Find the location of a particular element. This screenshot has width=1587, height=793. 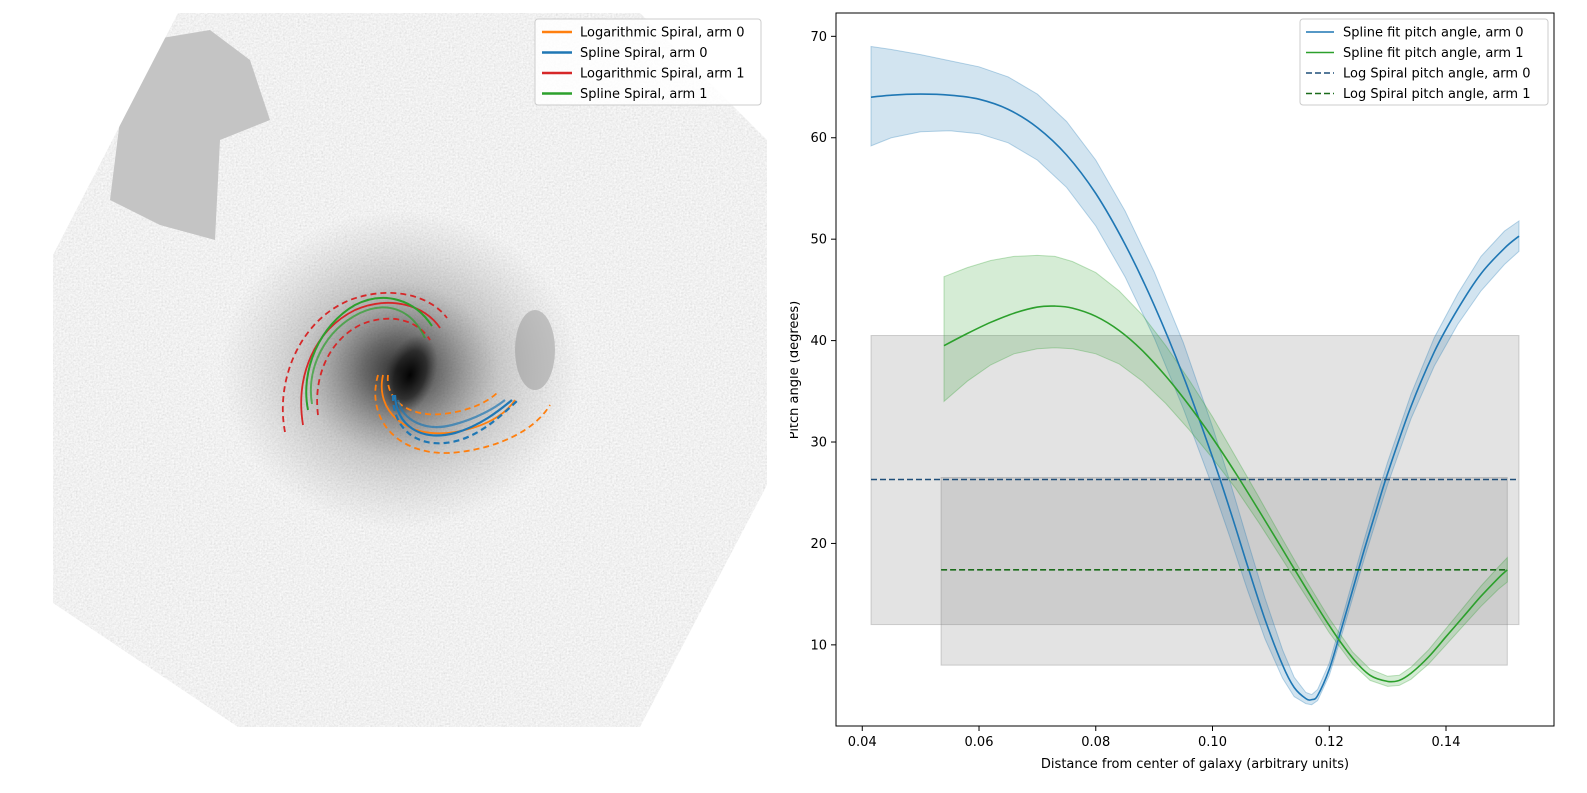

image-legend-label: Logarithmic Spiral, arm 0 is located at coordinates (662, 33).